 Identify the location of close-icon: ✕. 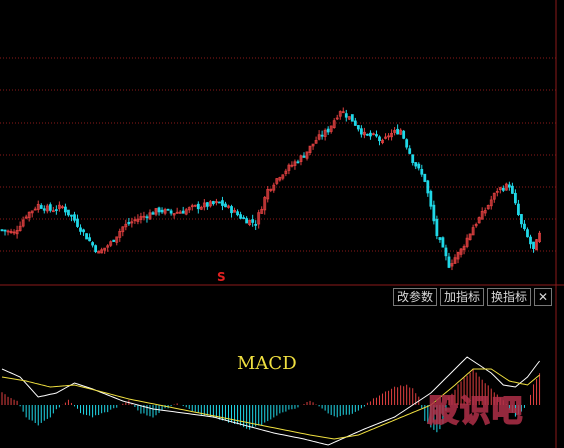
(543, 297).